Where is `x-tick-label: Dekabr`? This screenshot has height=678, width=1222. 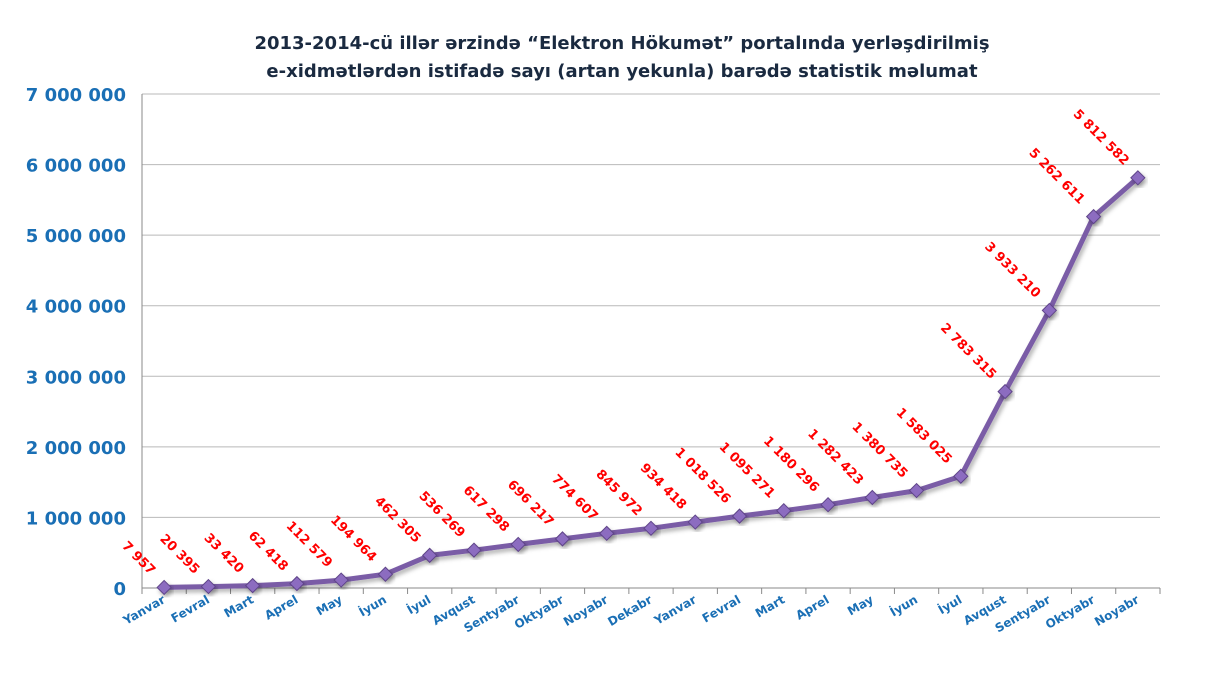 x-tick-label: Dekabr is located at coordinates (629, 610).